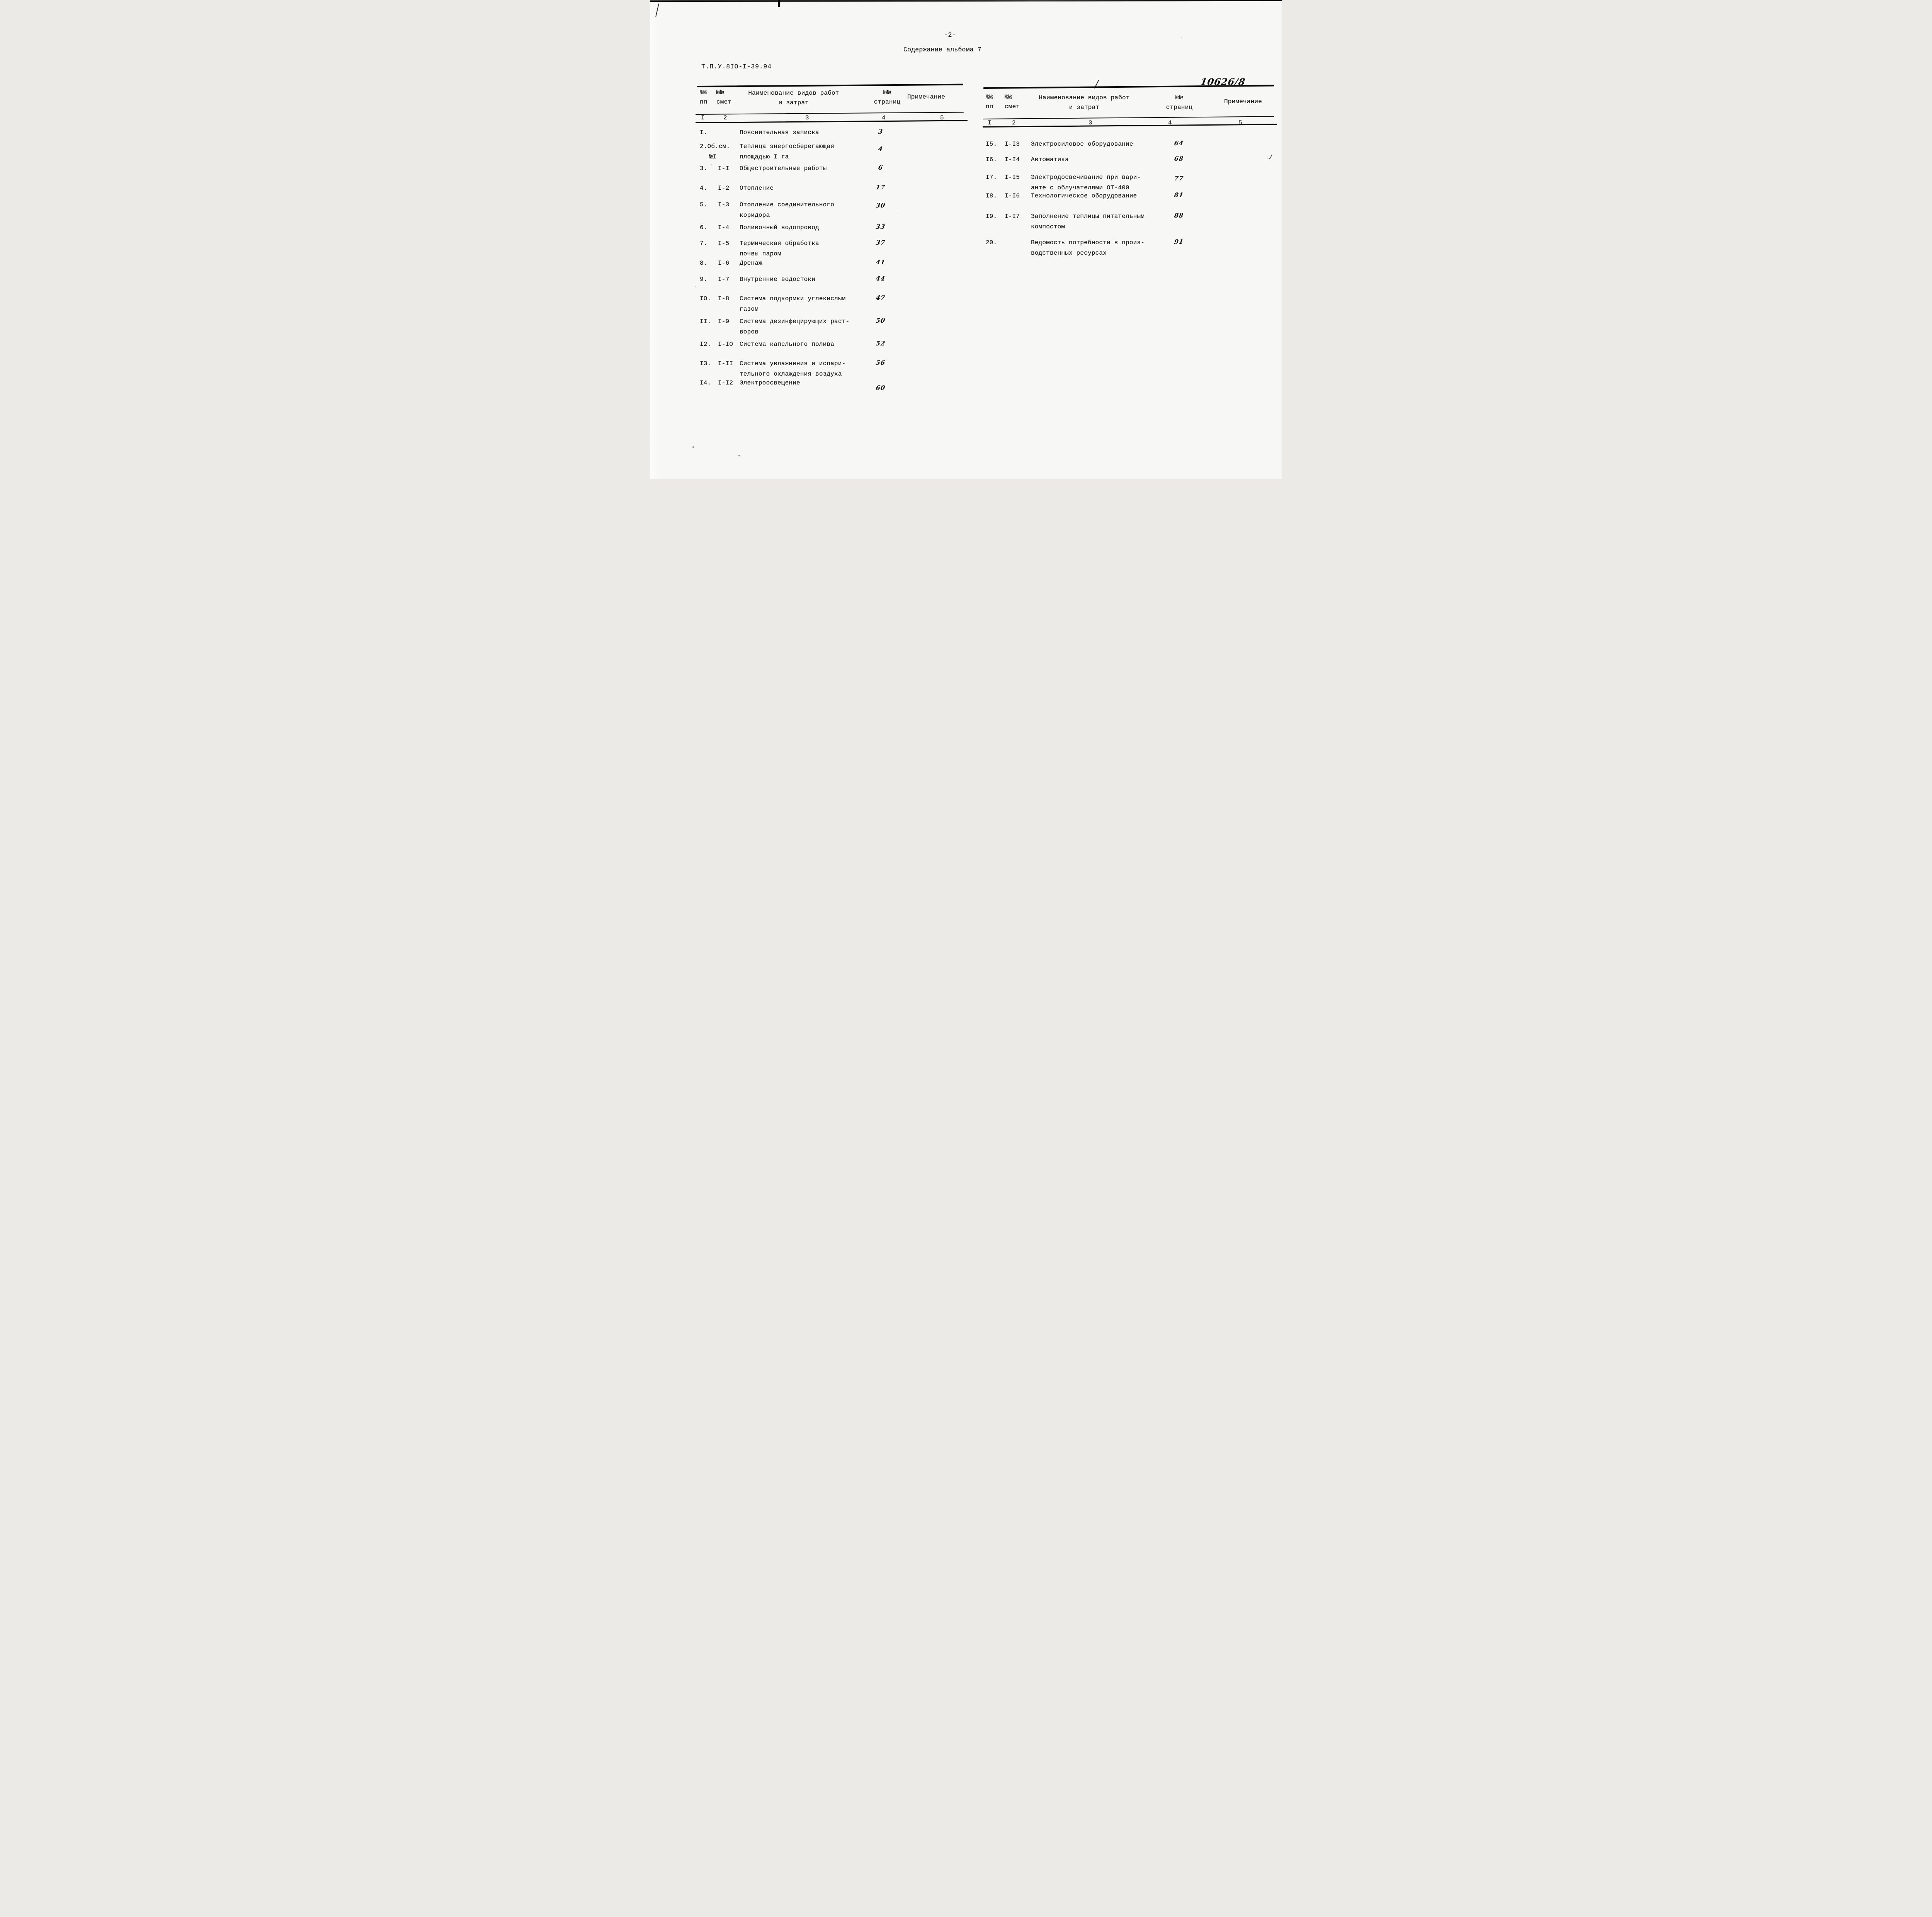 This screenshot has height=1917, width=1932. Describe the element at coordinates (724, 227) in the screenshot. I see `row-estimate-number: I-4` at that location.